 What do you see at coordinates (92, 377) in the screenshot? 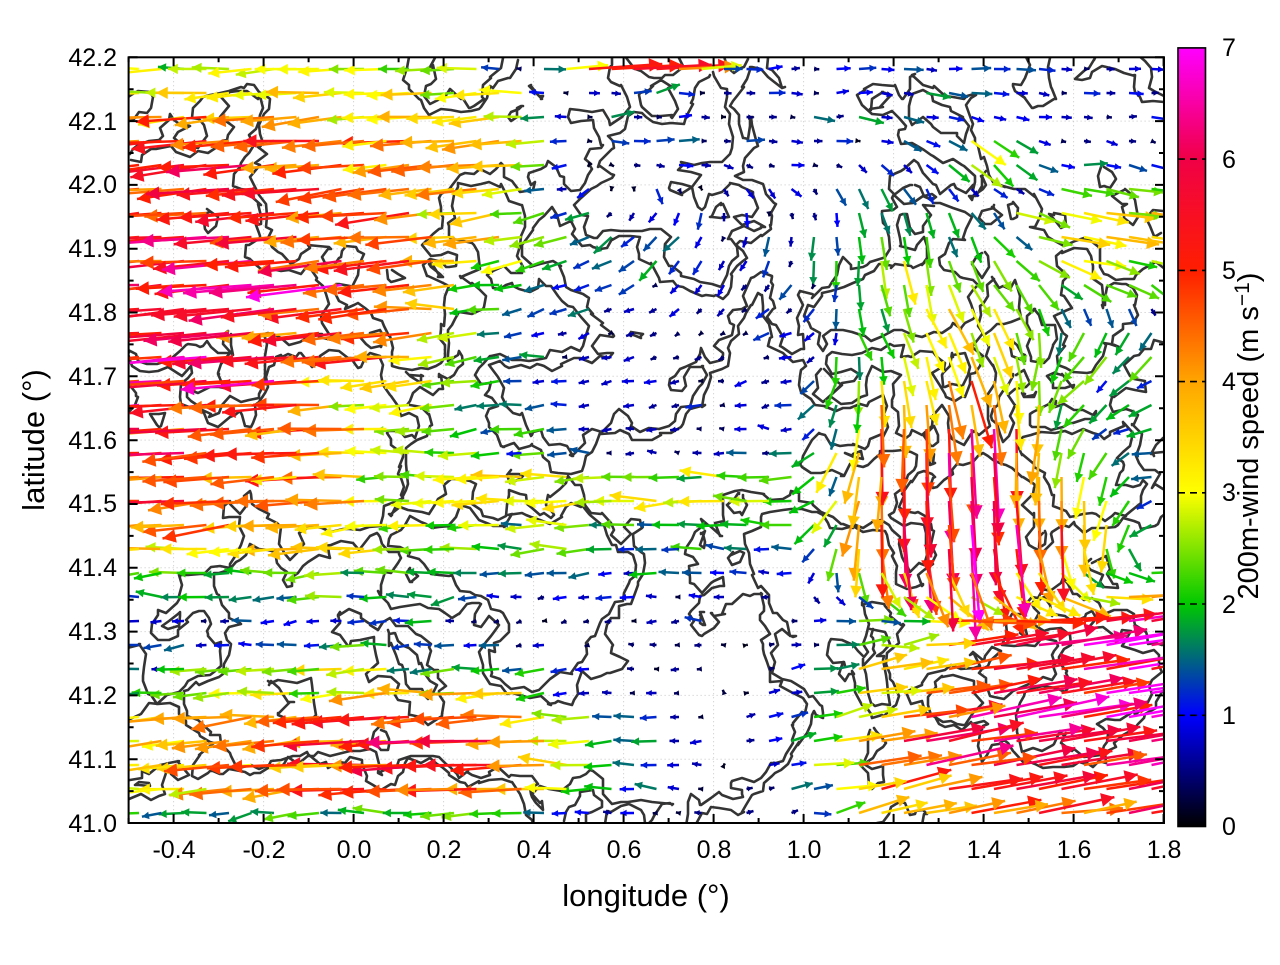
I see `svg-text: 41.7` at bounding box center [92, 377].